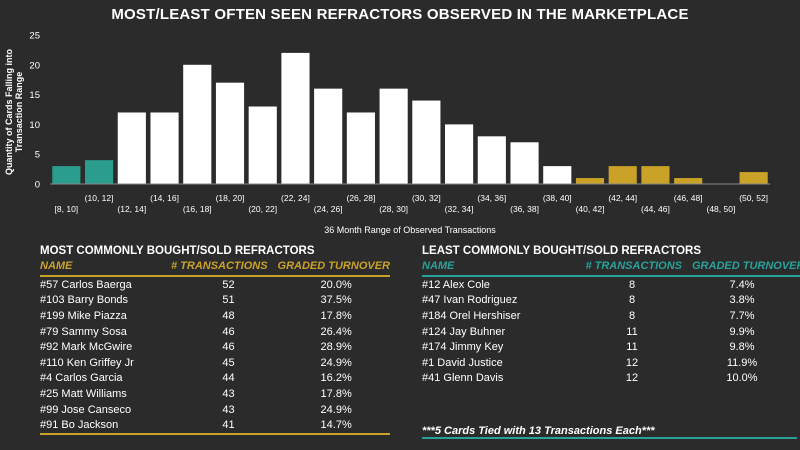  What do you see at coordinates (688, 198) in the screenshot?
I see `x-tick-label: (46, 48]` at bounding box center [688, 198].